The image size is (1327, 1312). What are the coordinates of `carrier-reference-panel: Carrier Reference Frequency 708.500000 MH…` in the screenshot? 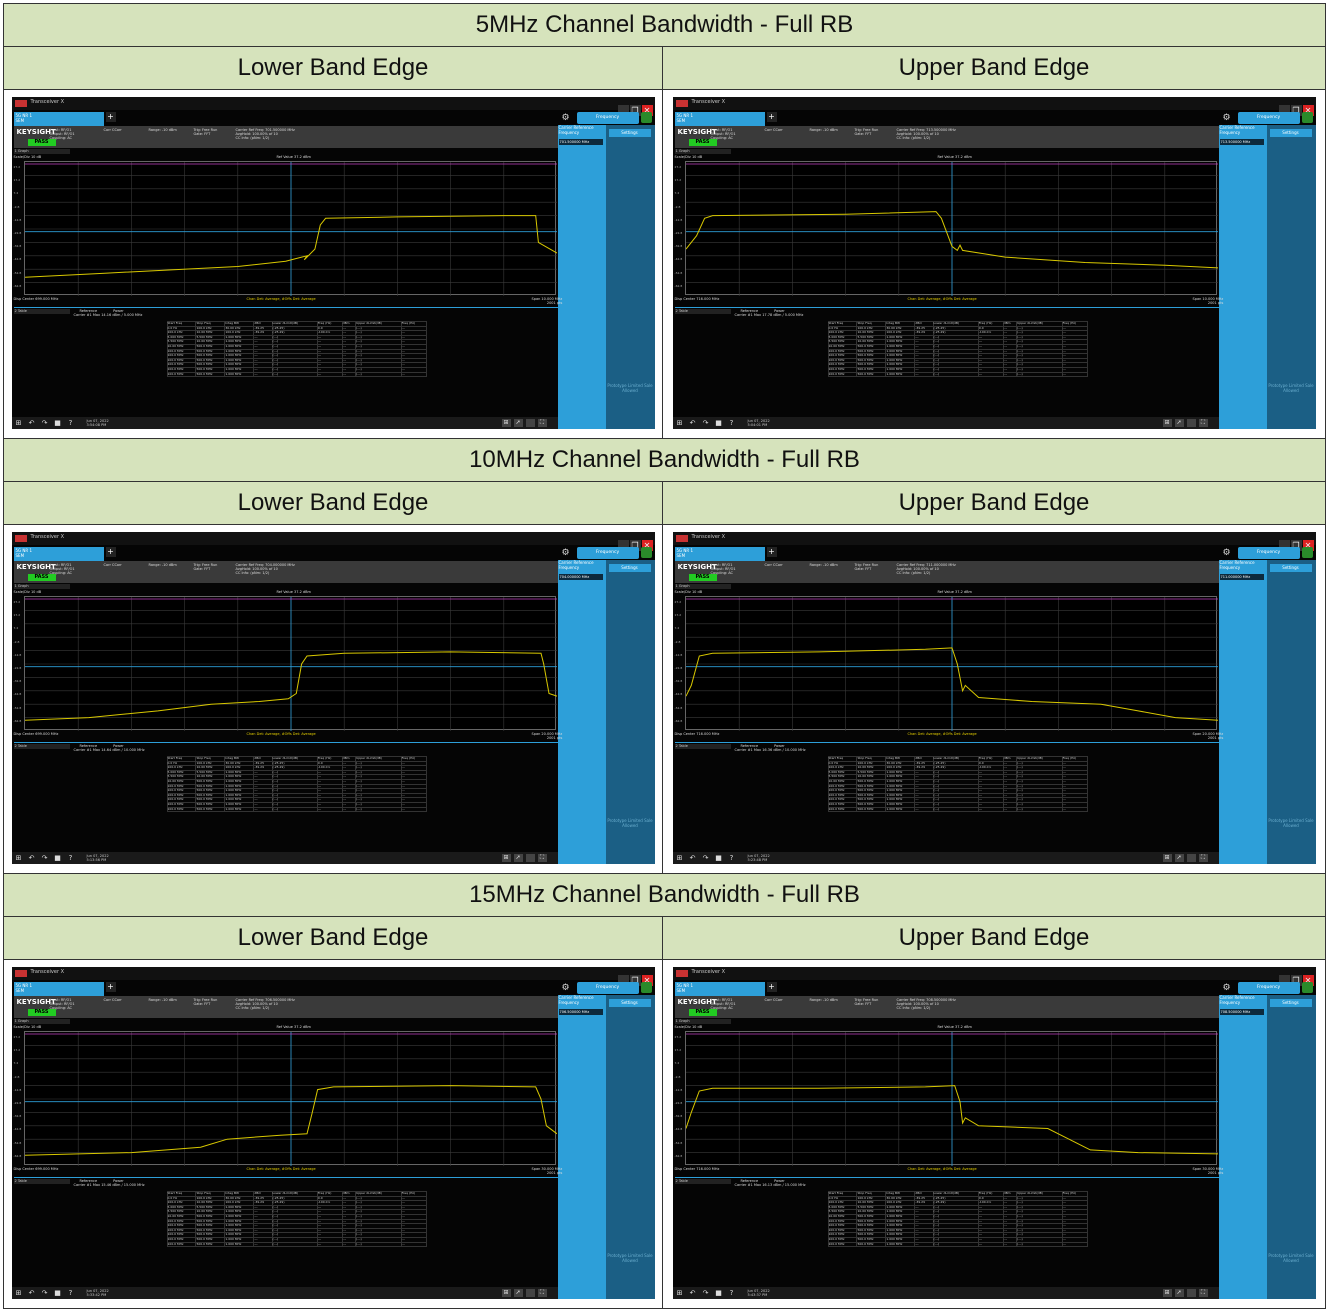 It's located at (1242, 1147).